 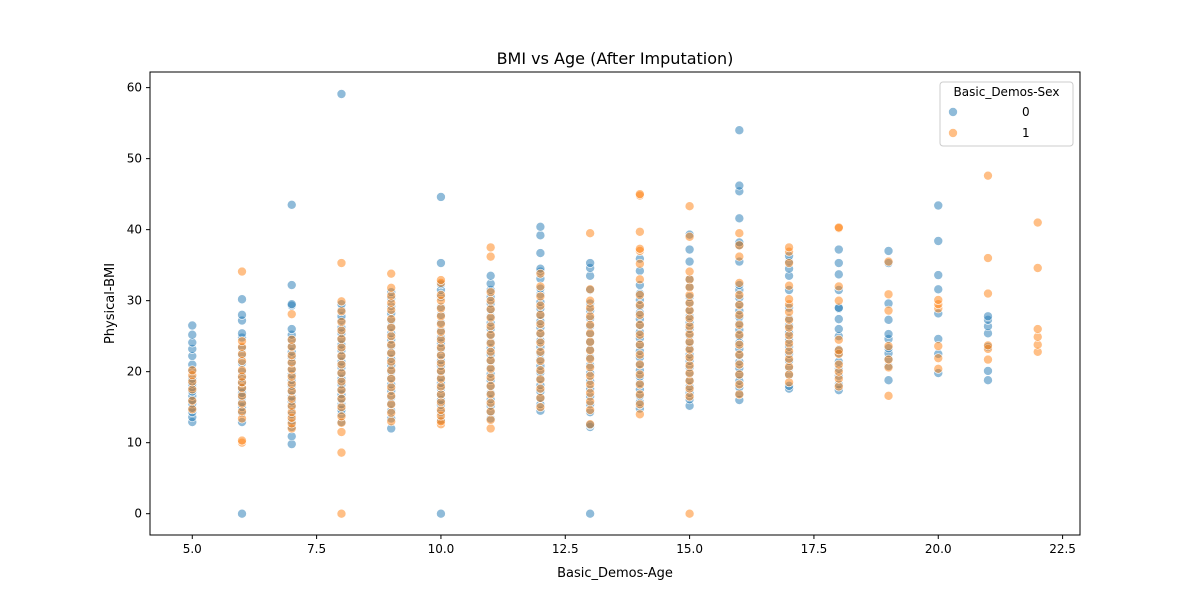 I want to click on legend: Basic_Demos-Sex 0 1, so click(x=1006, y=114).